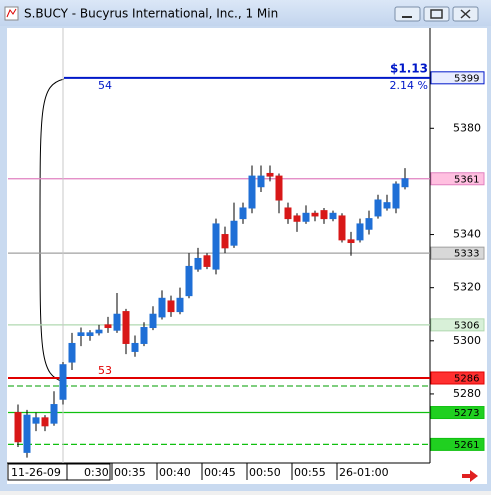 This screenshot has height=495, width=491. What do you see at coordinates (310, 472) in the screenshot?
I see `x-tick-label: 00:55` at bounding box center [310, 472].